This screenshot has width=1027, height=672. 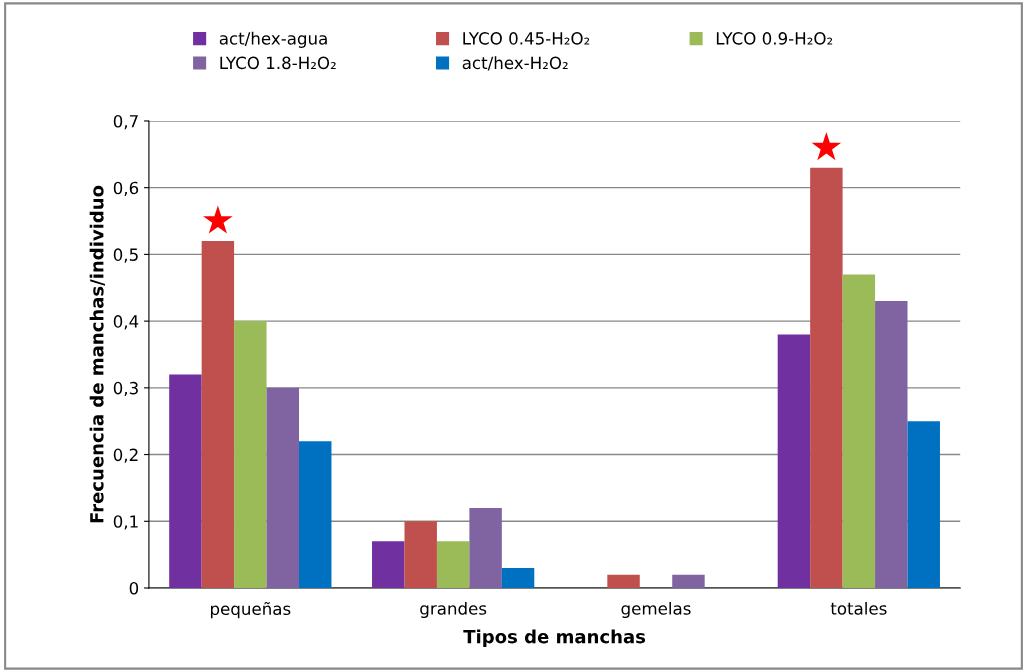 I want to click on x-tick-label: grandes, so click(x=453, y=610).